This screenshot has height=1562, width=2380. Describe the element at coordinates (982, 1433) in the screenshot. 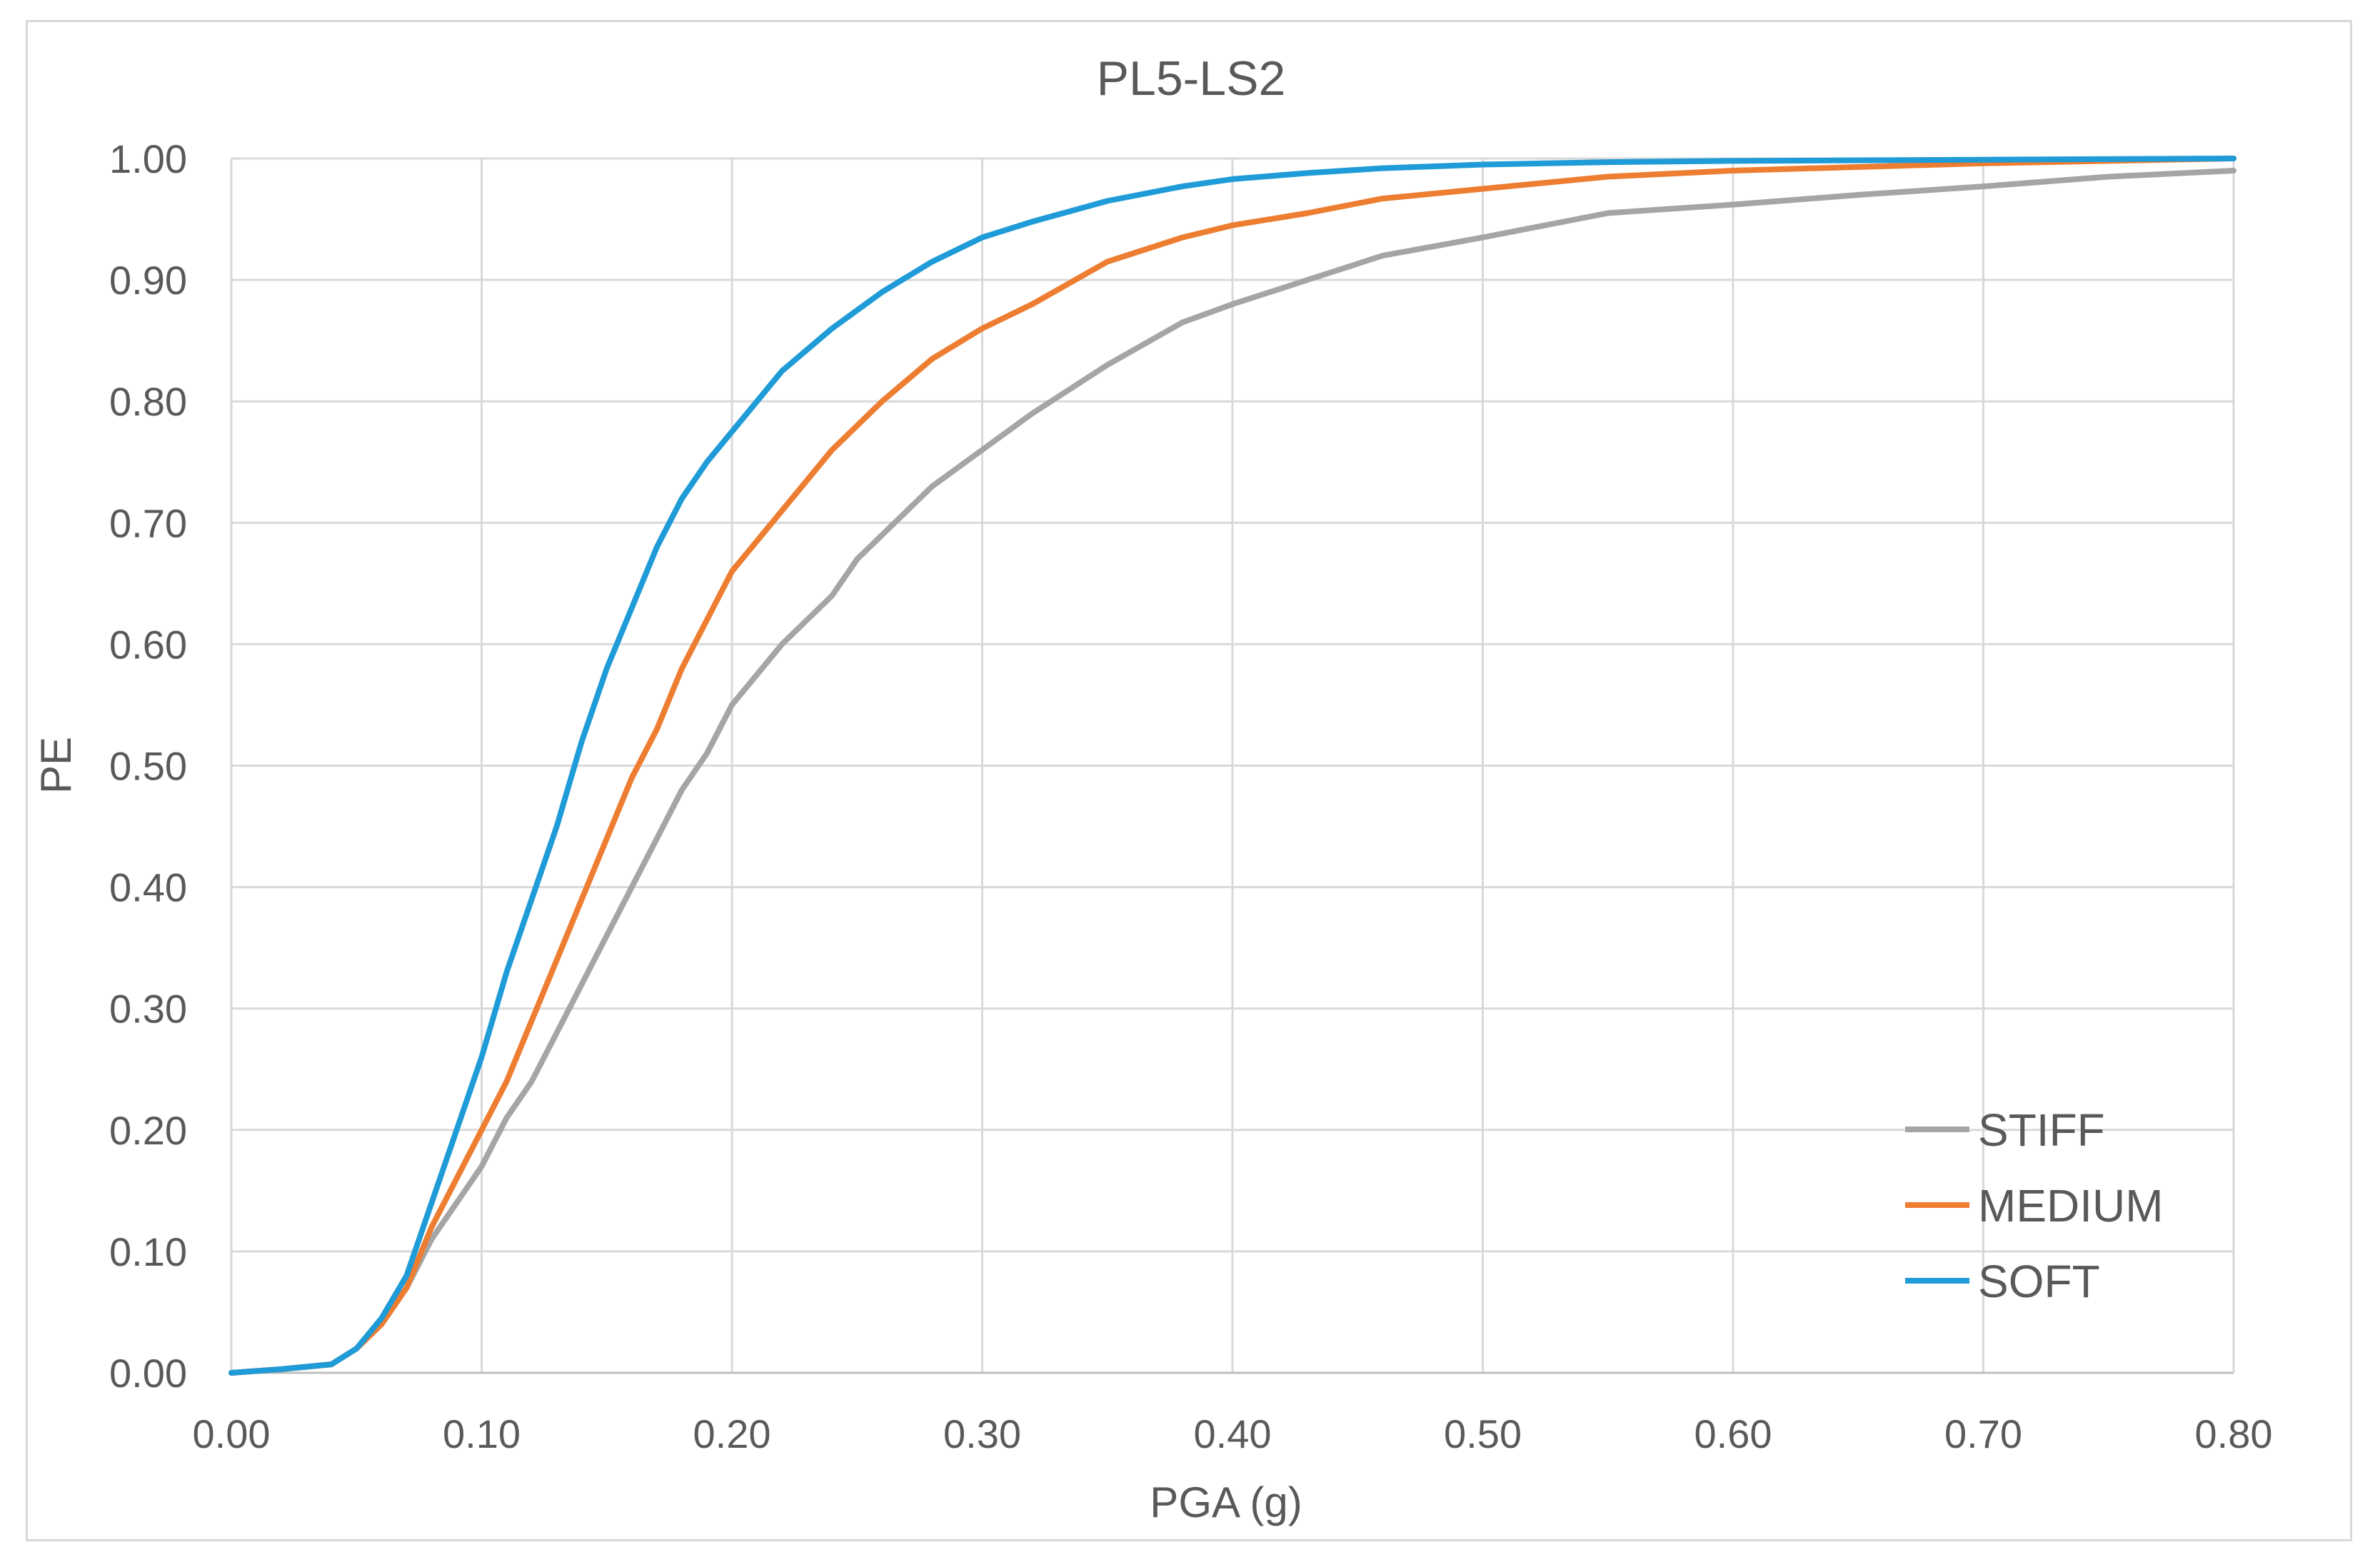

I see `x-tick-label: 0.30` at that location.